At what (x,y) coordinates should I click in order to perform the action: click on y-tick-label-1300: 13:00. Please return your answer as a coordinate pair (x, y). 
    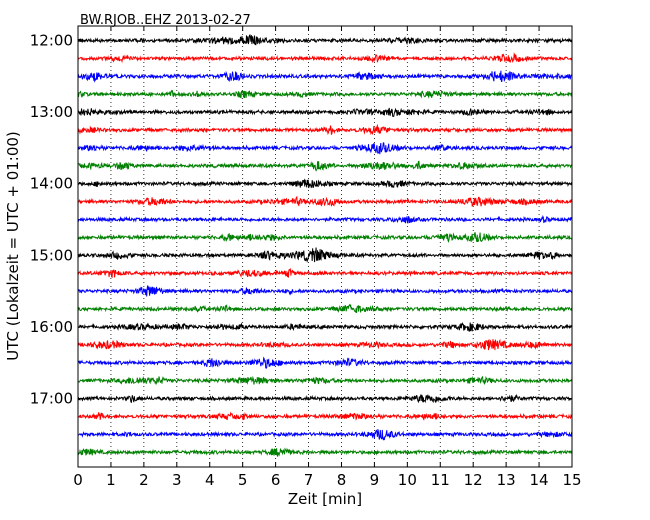
    Looking at the image, I should click on (51, 112).